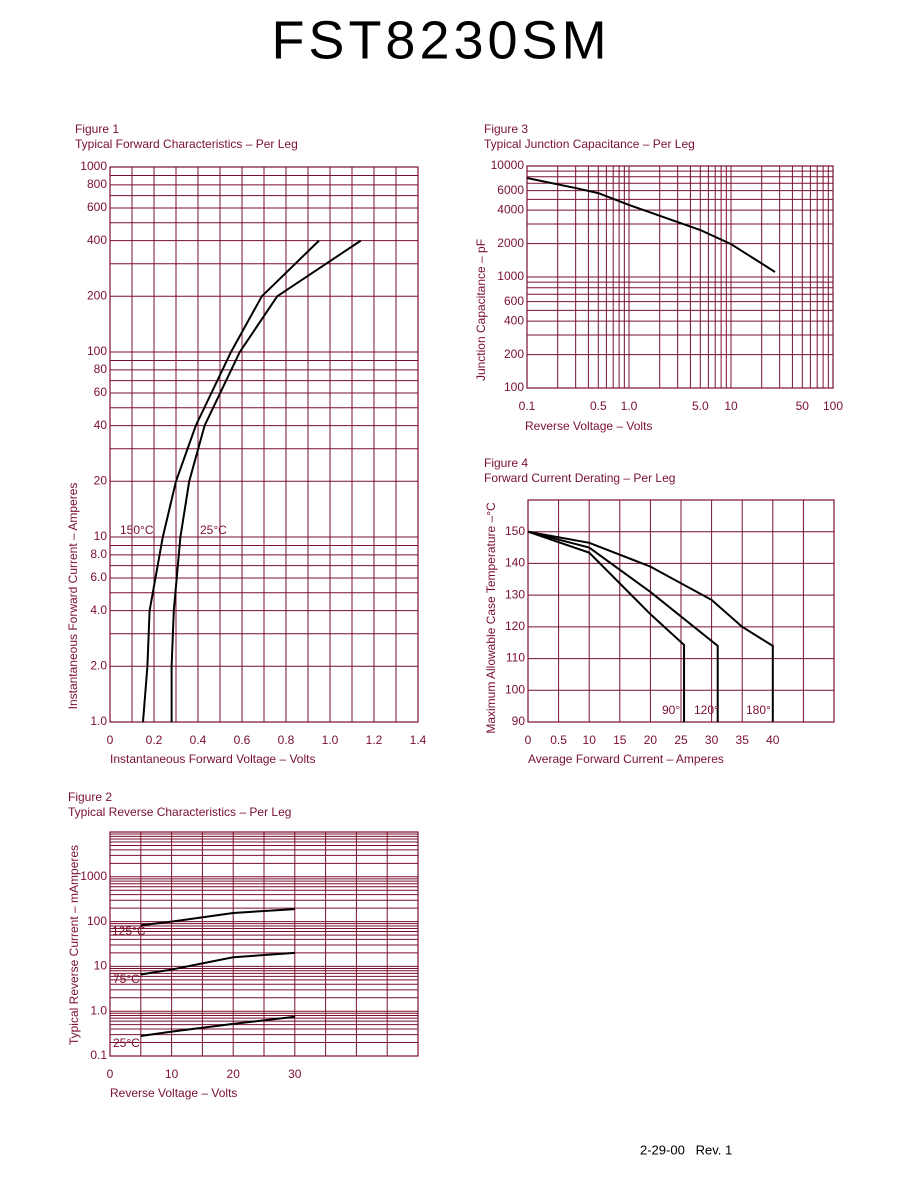  Describe the element at coordinates (418, 740) in the screenshot. I see `x-tick-label: 1.4` at that location.